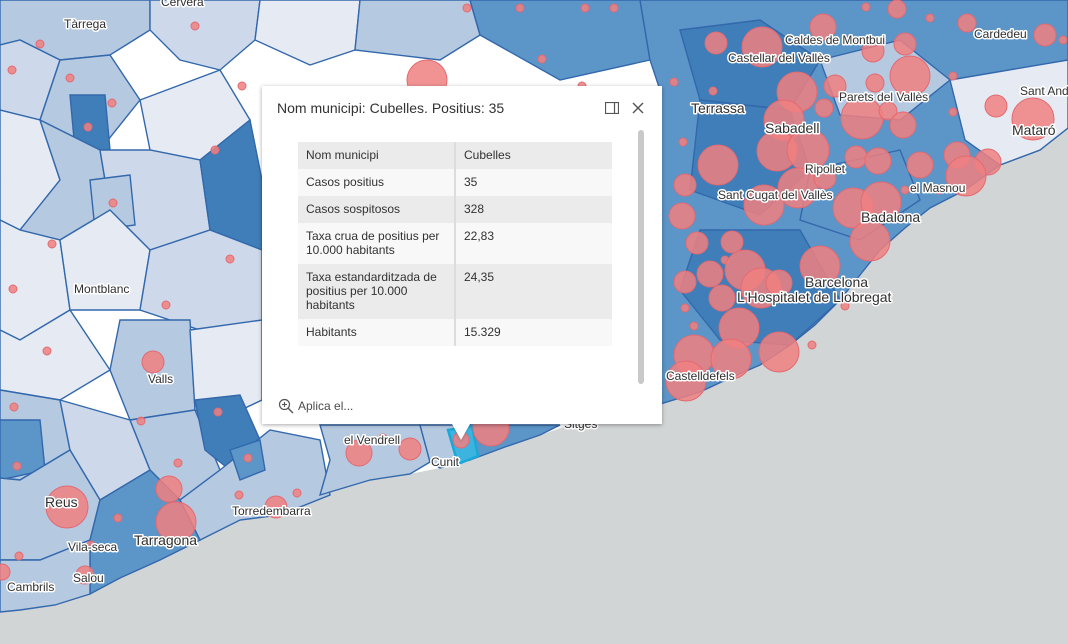 This screenshot has height=644, width=1068. Describe the element at coordinates (641, 257) in the screenshot. I see `popup-scrollbar` at that location.